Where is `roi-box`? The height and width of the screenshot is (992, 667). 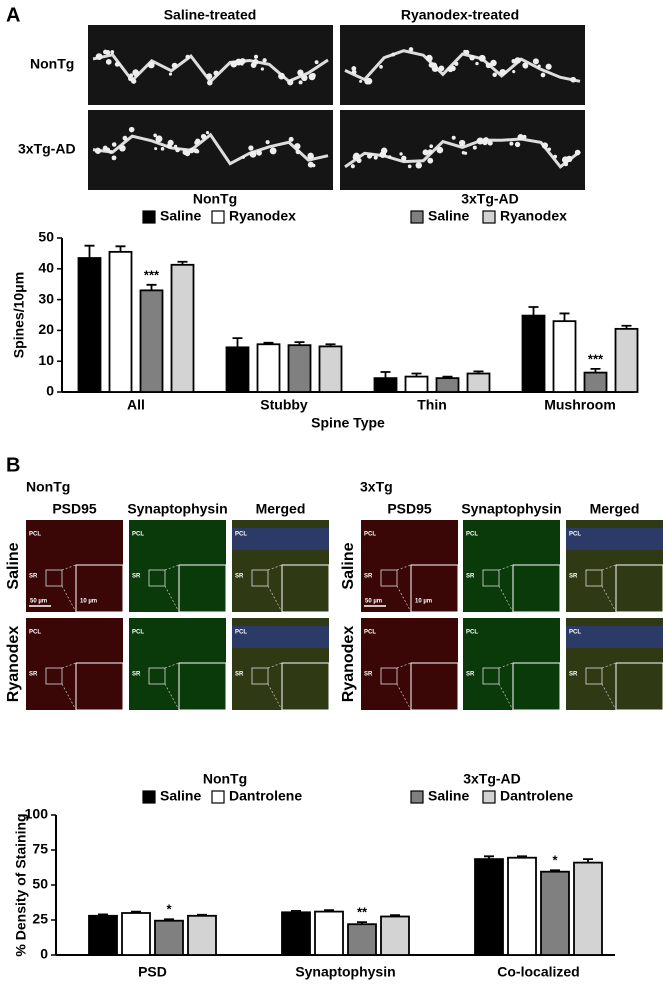
roi-box is located at coordinates (260, 578).